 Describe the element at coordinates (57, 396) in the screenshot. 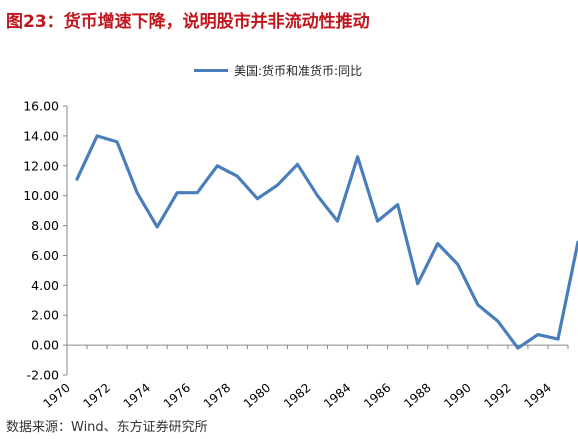

I see `x-tick-label: 1970` at that location.